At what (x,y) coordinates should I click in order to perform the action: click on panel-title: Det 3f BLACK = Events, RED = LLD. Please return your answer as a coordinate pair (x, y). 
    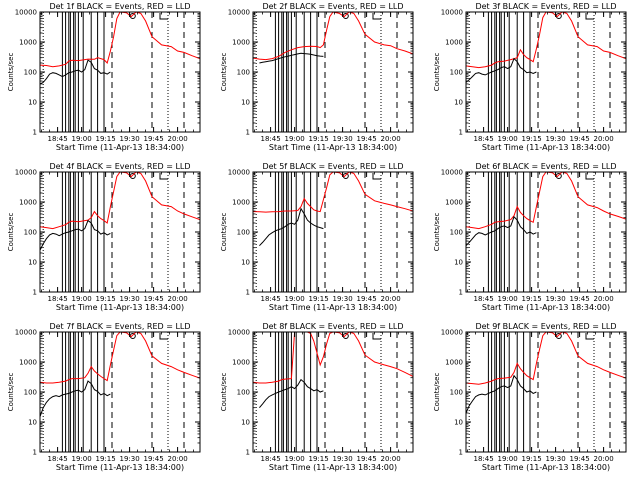
    Looking at the image, I should click on (545, 6).